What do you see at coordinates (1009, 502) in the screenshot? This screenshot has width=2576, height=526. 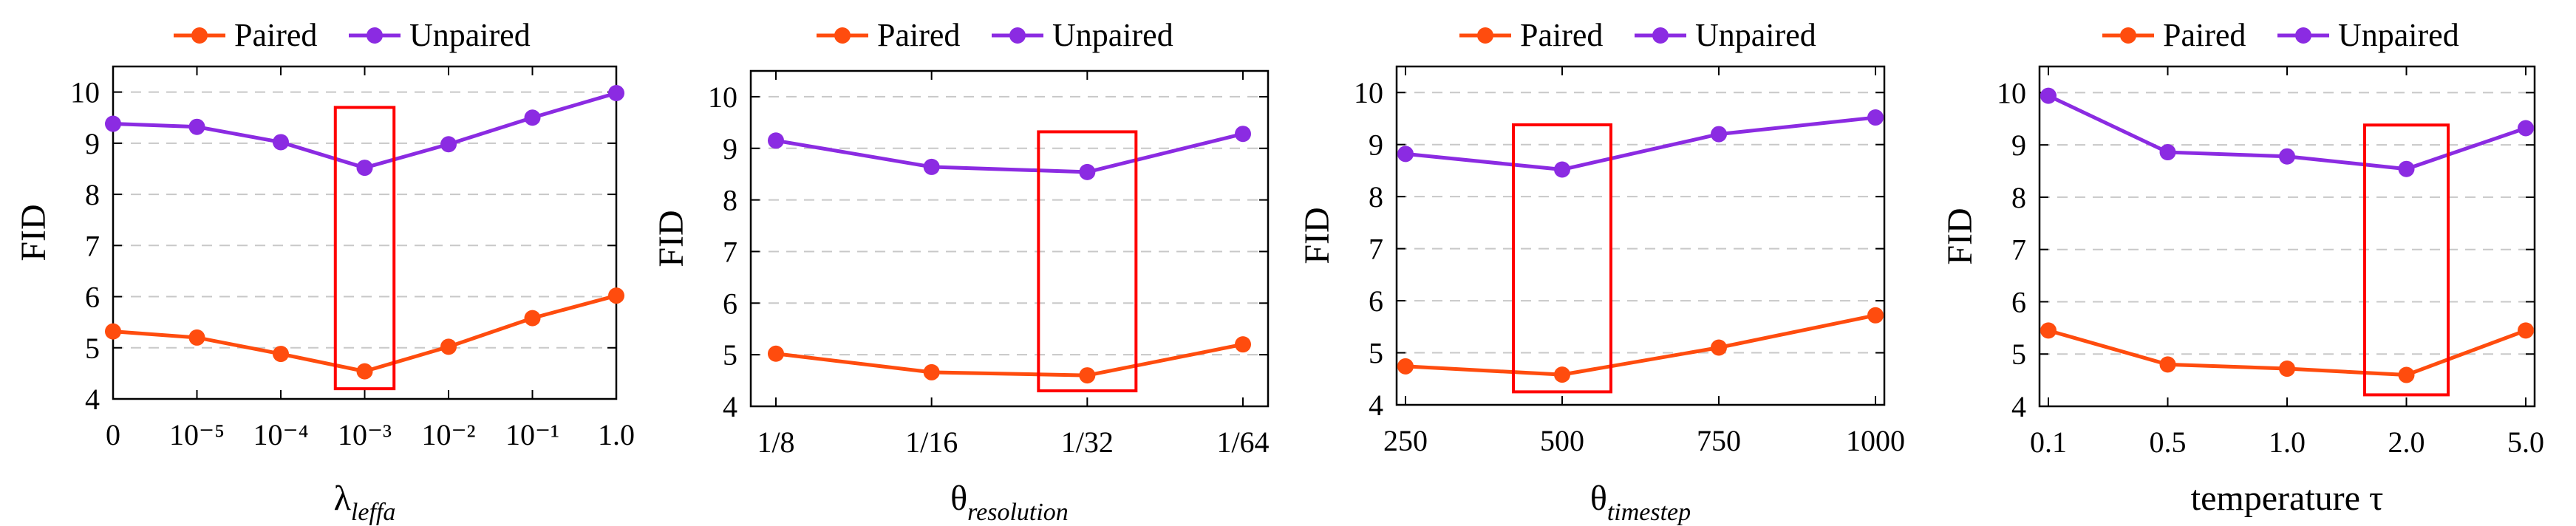 I see `x-axis-label: θresolution` at bounding box center [1009, 502].